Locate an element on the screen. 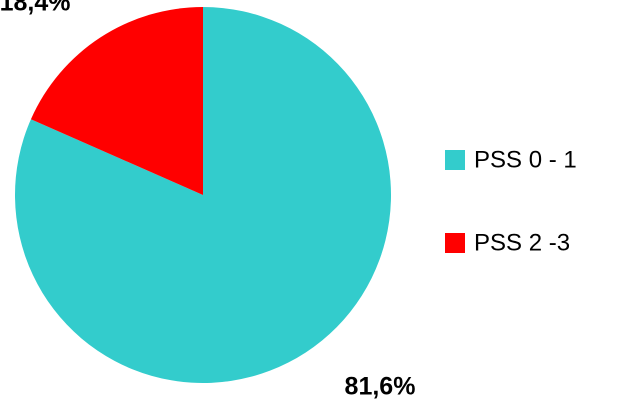 Image resolution: width=628 pixels, height=406 pixels. data-label: 18,4% is located at coordinates (35, 8).